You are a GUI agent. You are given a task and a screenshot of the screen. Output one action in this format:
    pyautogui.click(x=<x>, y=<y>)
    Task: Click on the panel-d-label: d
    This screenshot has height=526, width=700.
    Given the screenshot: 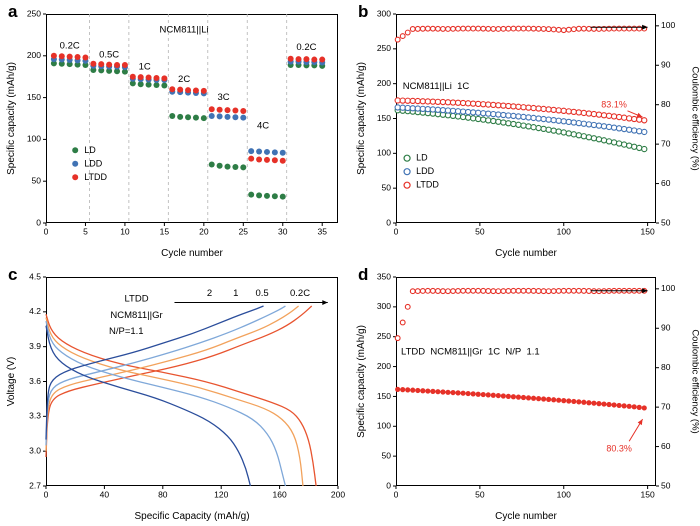 What is the action you would take?
    pyautogui.click(x=363, y=274)
    